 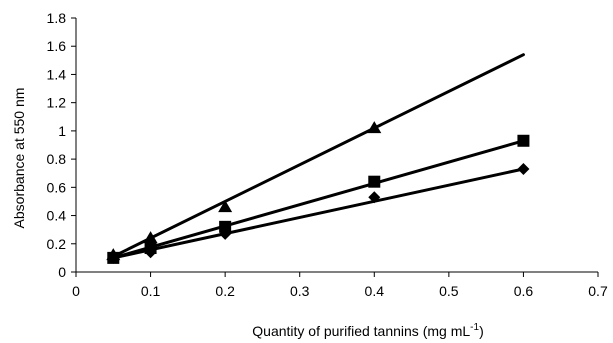 I want to click on y-axis-label: Absorbance at 550 nm, so click(x=19, y=158).